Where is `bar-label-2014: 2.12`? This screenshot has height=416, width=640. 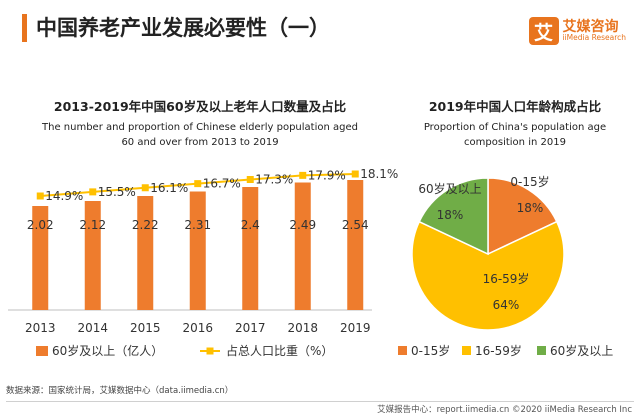
bar-label-2014: 2.12 is located at coordinates (92, 225).